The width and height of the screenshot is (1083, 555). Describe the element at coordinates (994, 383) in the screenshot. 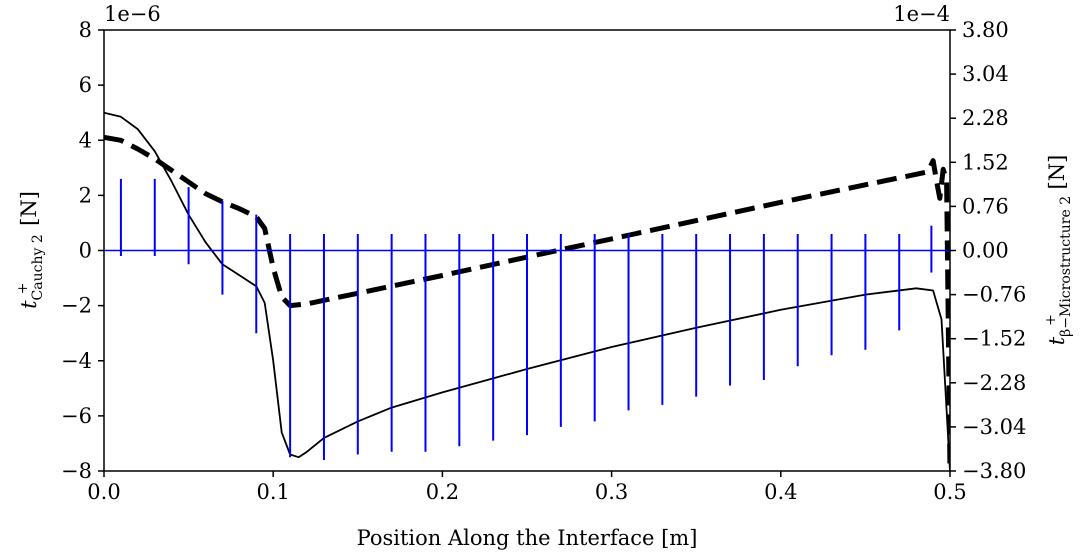

I see `right-y-tick-label: −2.28` at that location.